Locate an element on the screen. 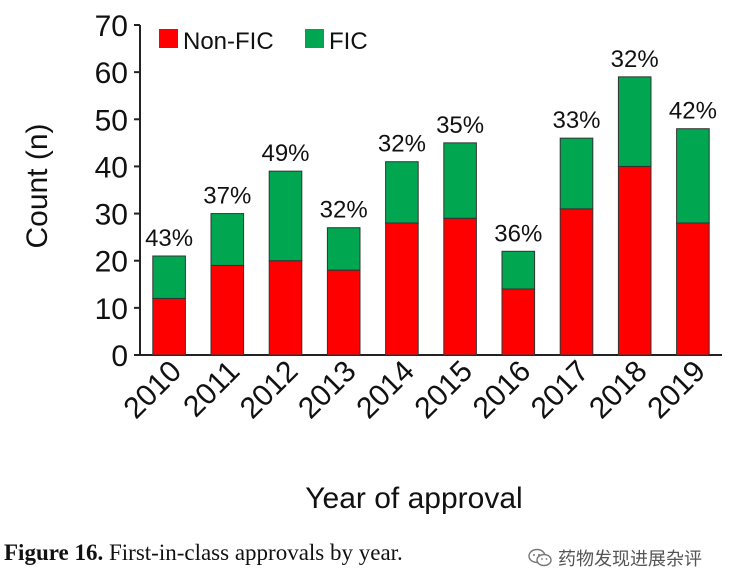 The width and height of the screenshot is (737, 581). x-tick-label-2014: 2014 is located at coordinates (385, 390).